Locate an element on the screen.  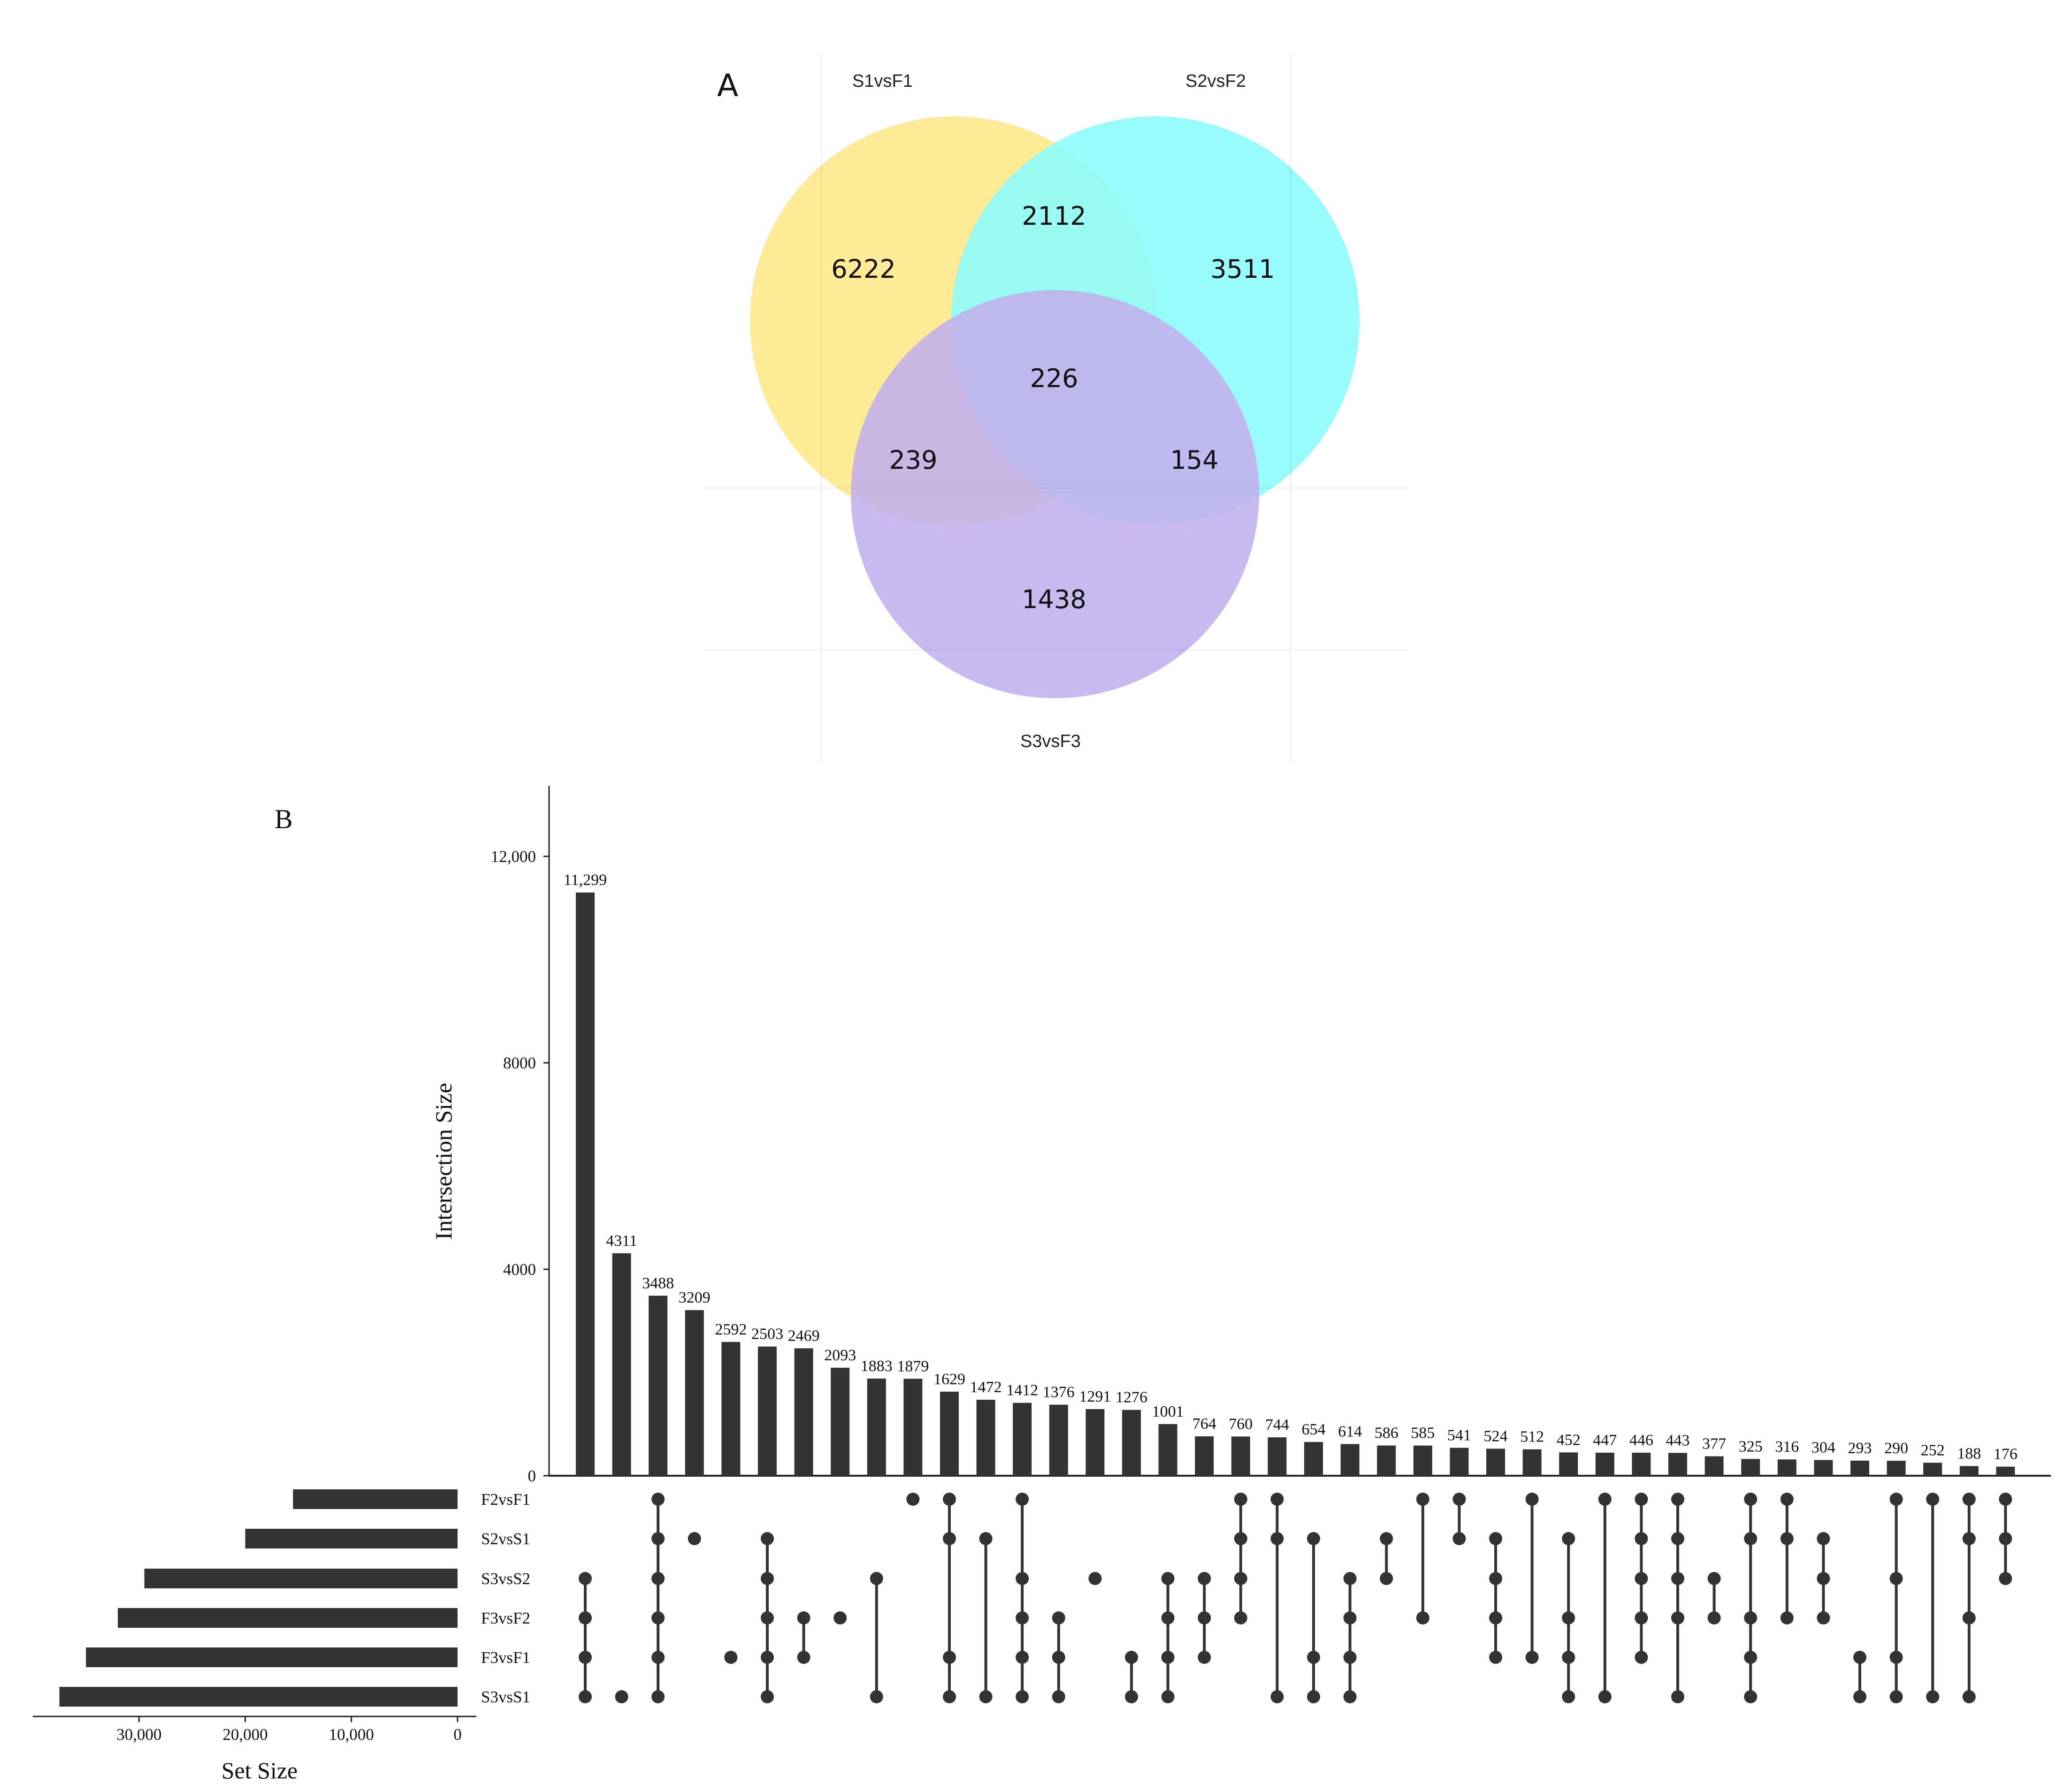
venn-set-label-s1vsf1: S1vsF1 is located at coordinates (882, 81).